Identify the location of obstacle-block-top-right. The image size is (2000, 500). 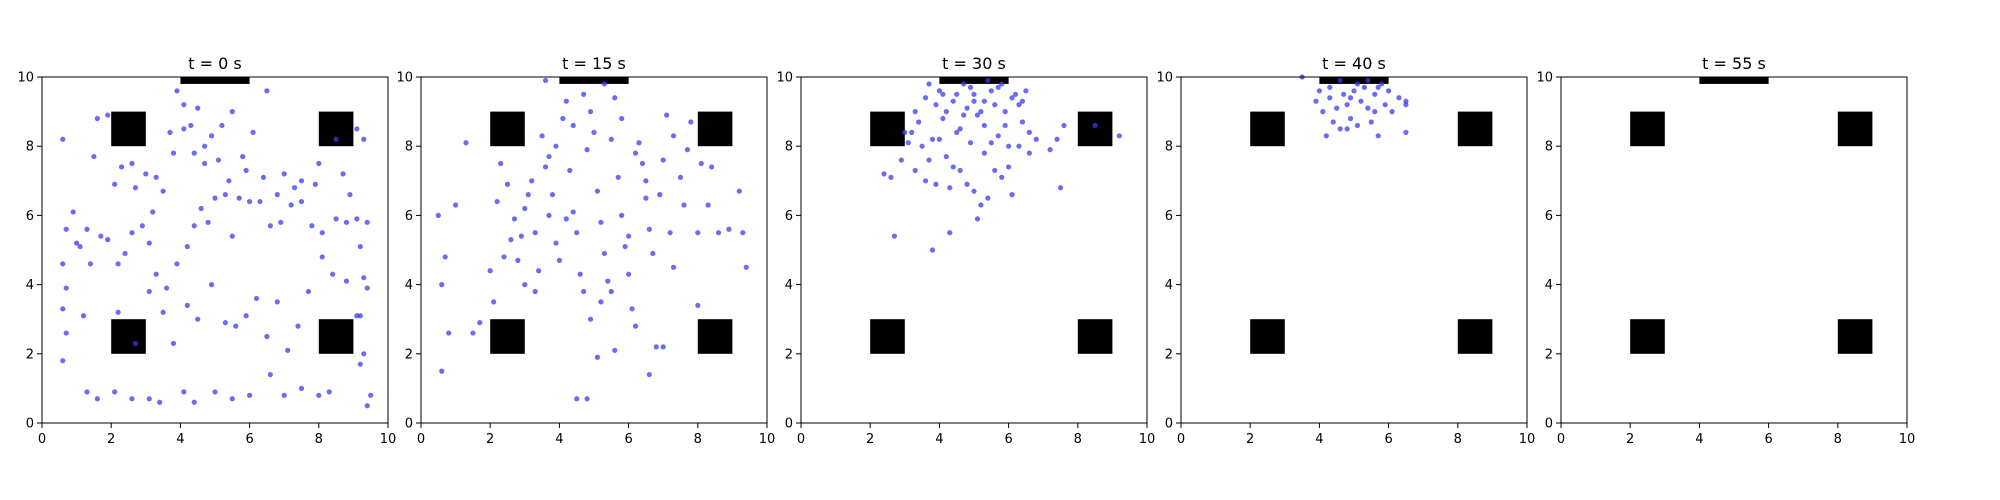
(715, 129).